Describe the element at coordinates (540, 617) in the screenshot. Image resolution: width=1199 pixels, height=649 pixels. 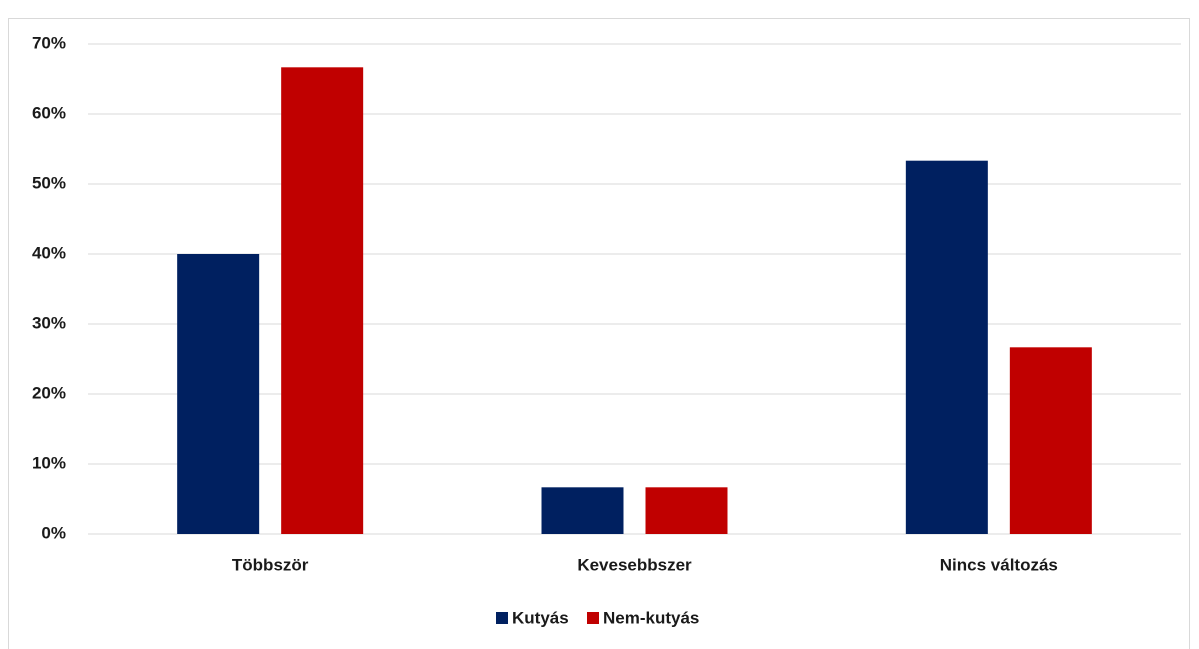
I see `legend-label: Kutyás` at that location.